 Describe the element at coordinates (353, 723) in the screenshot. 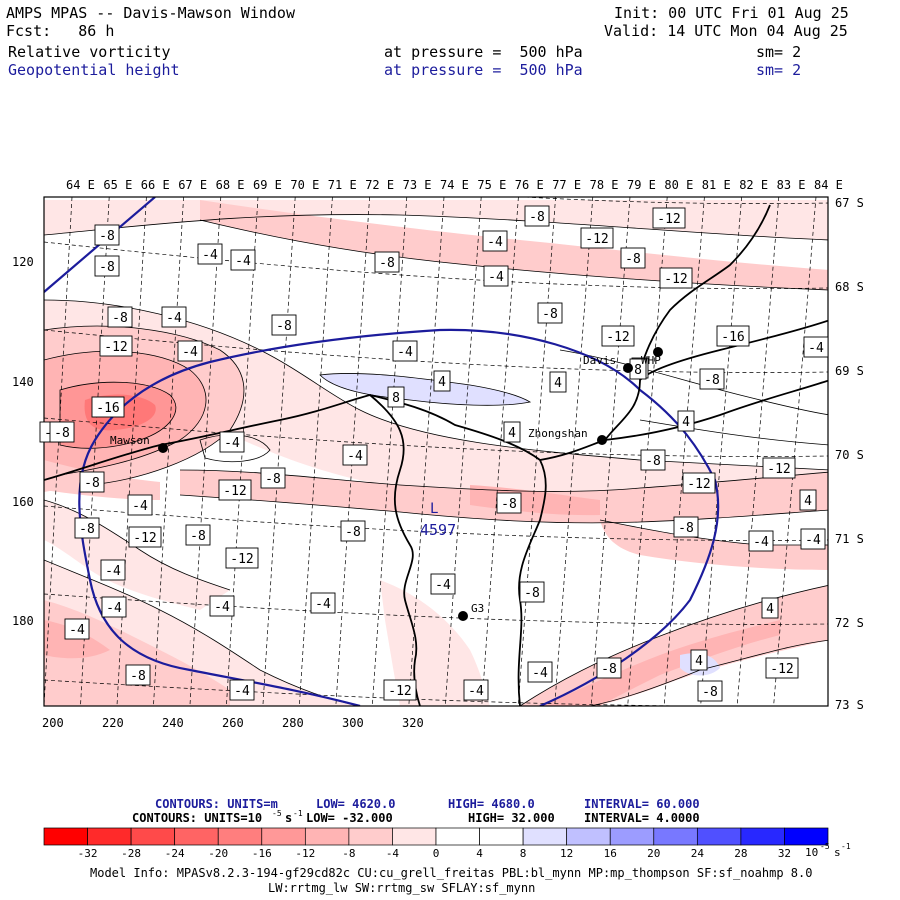

I see `grid-x-label: 300` at that location.